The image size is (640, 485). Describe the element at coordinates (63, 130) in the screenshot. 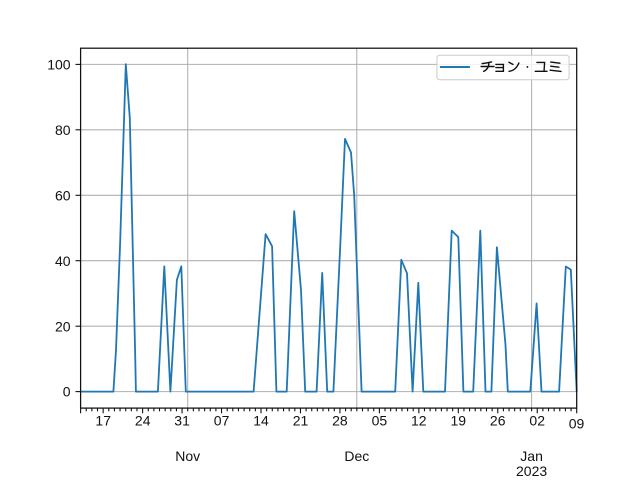

I see `svg-text: 80` at that location.